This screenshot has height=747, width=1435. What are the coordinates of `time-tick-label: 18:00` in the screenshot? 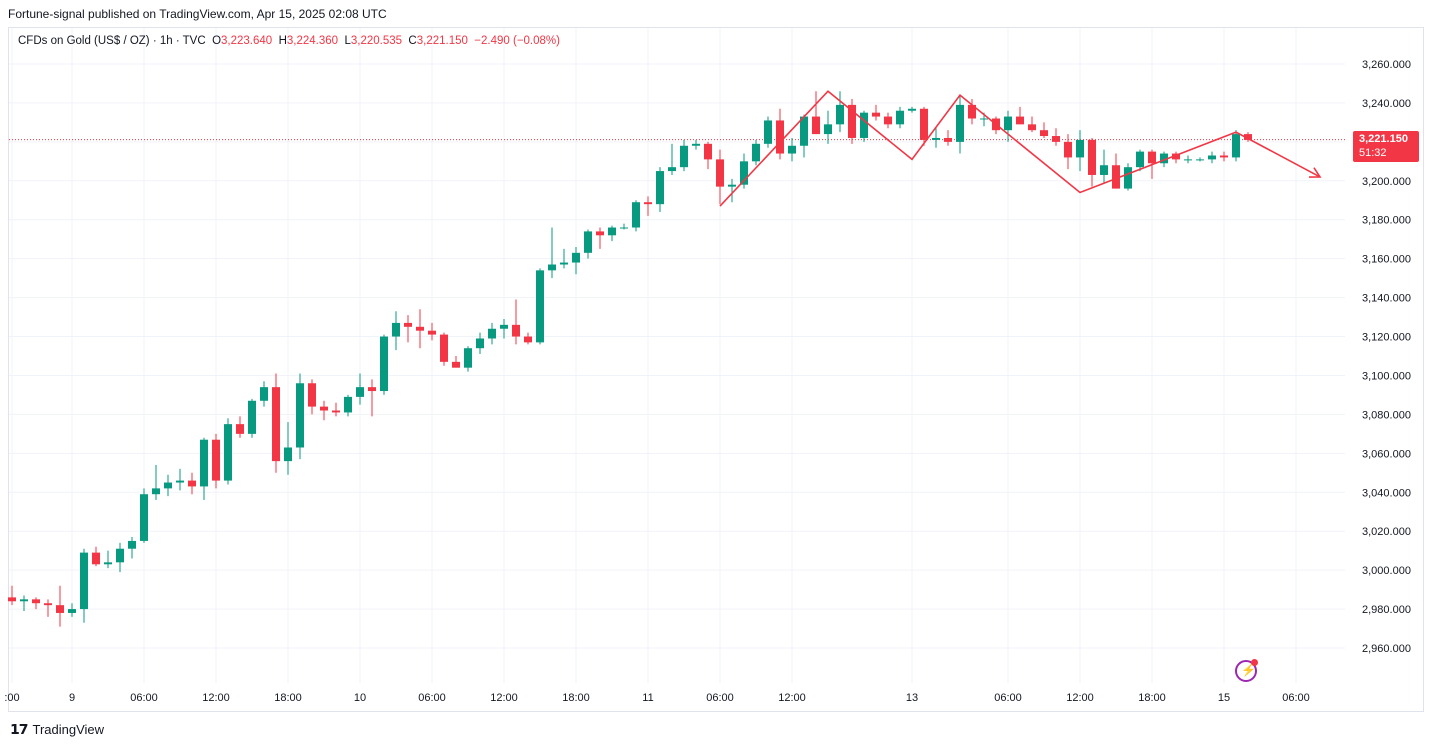 It's located at (288, 698).